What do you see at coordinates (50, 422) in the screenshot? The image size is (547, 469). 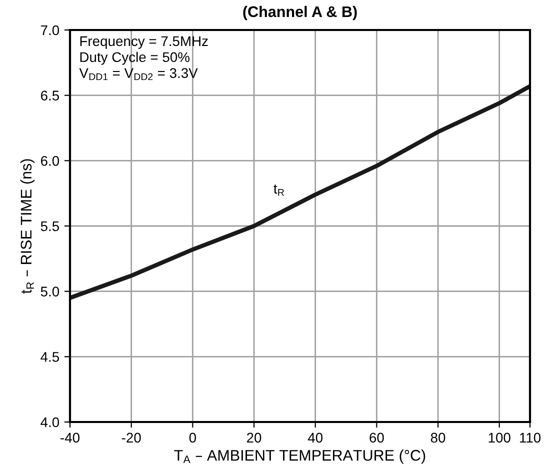 I see `y-tick-label: 4.0` at bounding box center [50, 422].